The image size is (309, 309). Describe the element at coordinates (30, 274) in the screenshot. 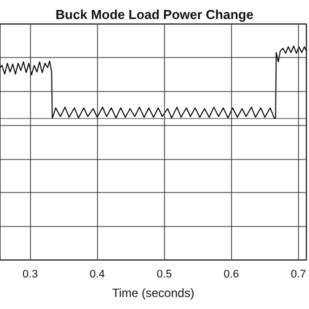

I see `x-tick-label: 0.3` at that location.